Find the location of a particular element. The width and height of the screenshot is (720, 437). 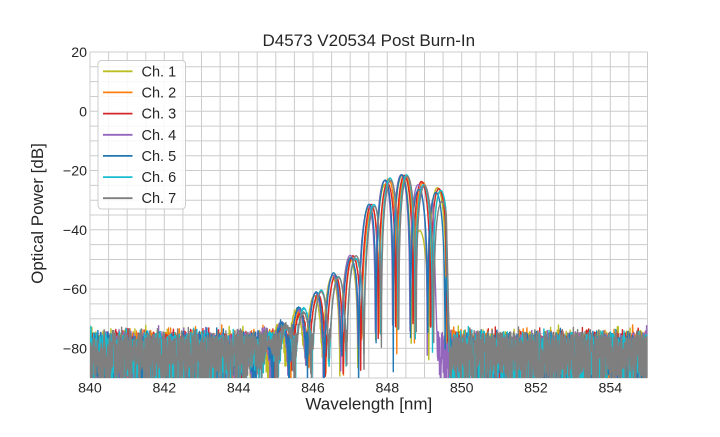

svg-text: Ch. 6 is located at coordinates (159, 178).